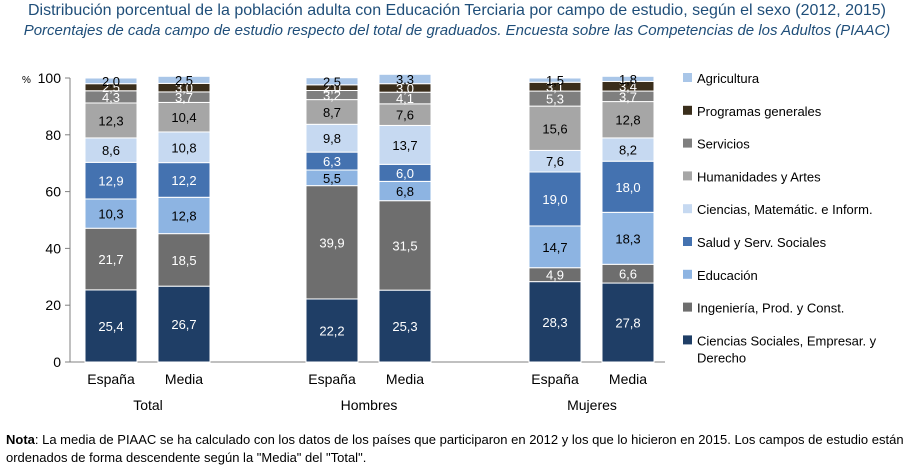  What do you see at coordinates (332, 178) in the screenshot?
I see `data-label: 5,5` at bounding box center [332, 178].